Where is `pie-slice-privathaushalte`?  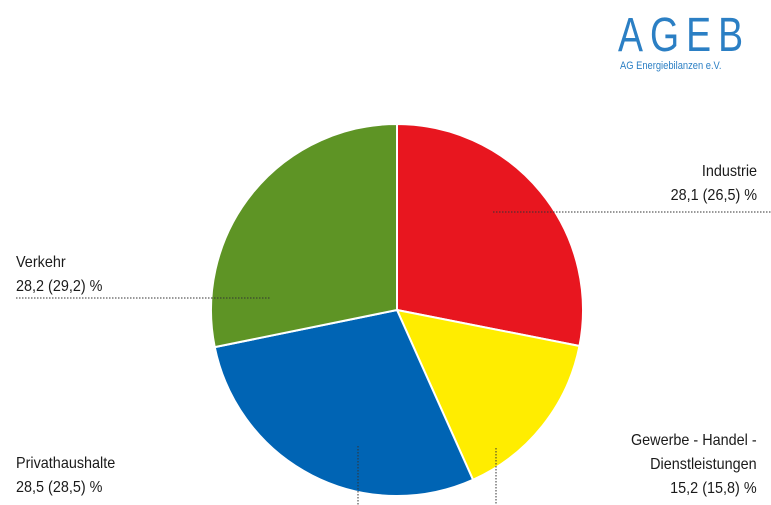
pie-slice-privathaushalte is located at coordinates (344, 403).